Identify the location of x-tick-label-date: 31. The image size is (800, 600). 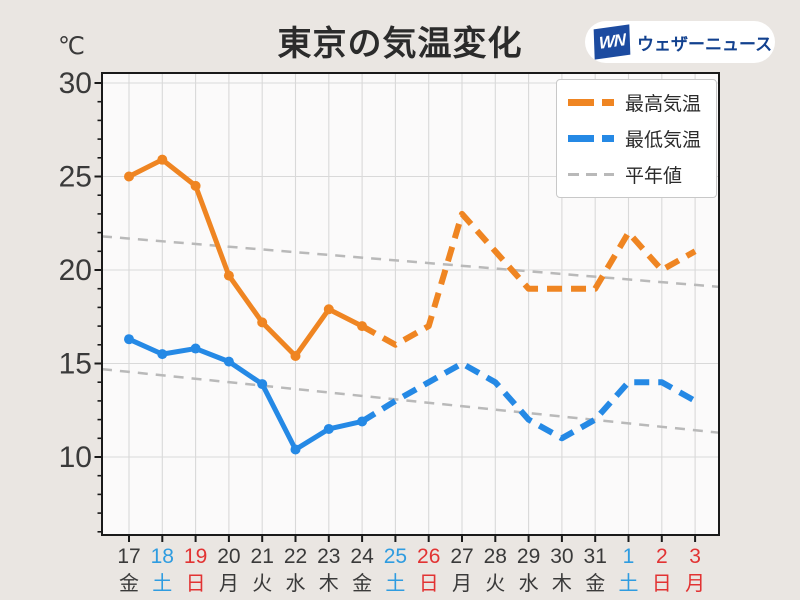
(595, 556).